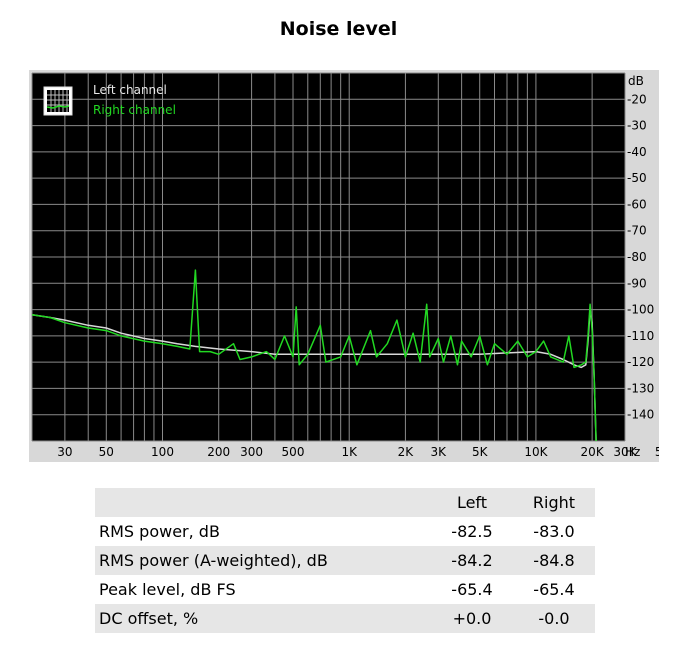 The width and height of the screenshot is (677, 658). I want to click on x-tick-label: 300, so click(251, 452).